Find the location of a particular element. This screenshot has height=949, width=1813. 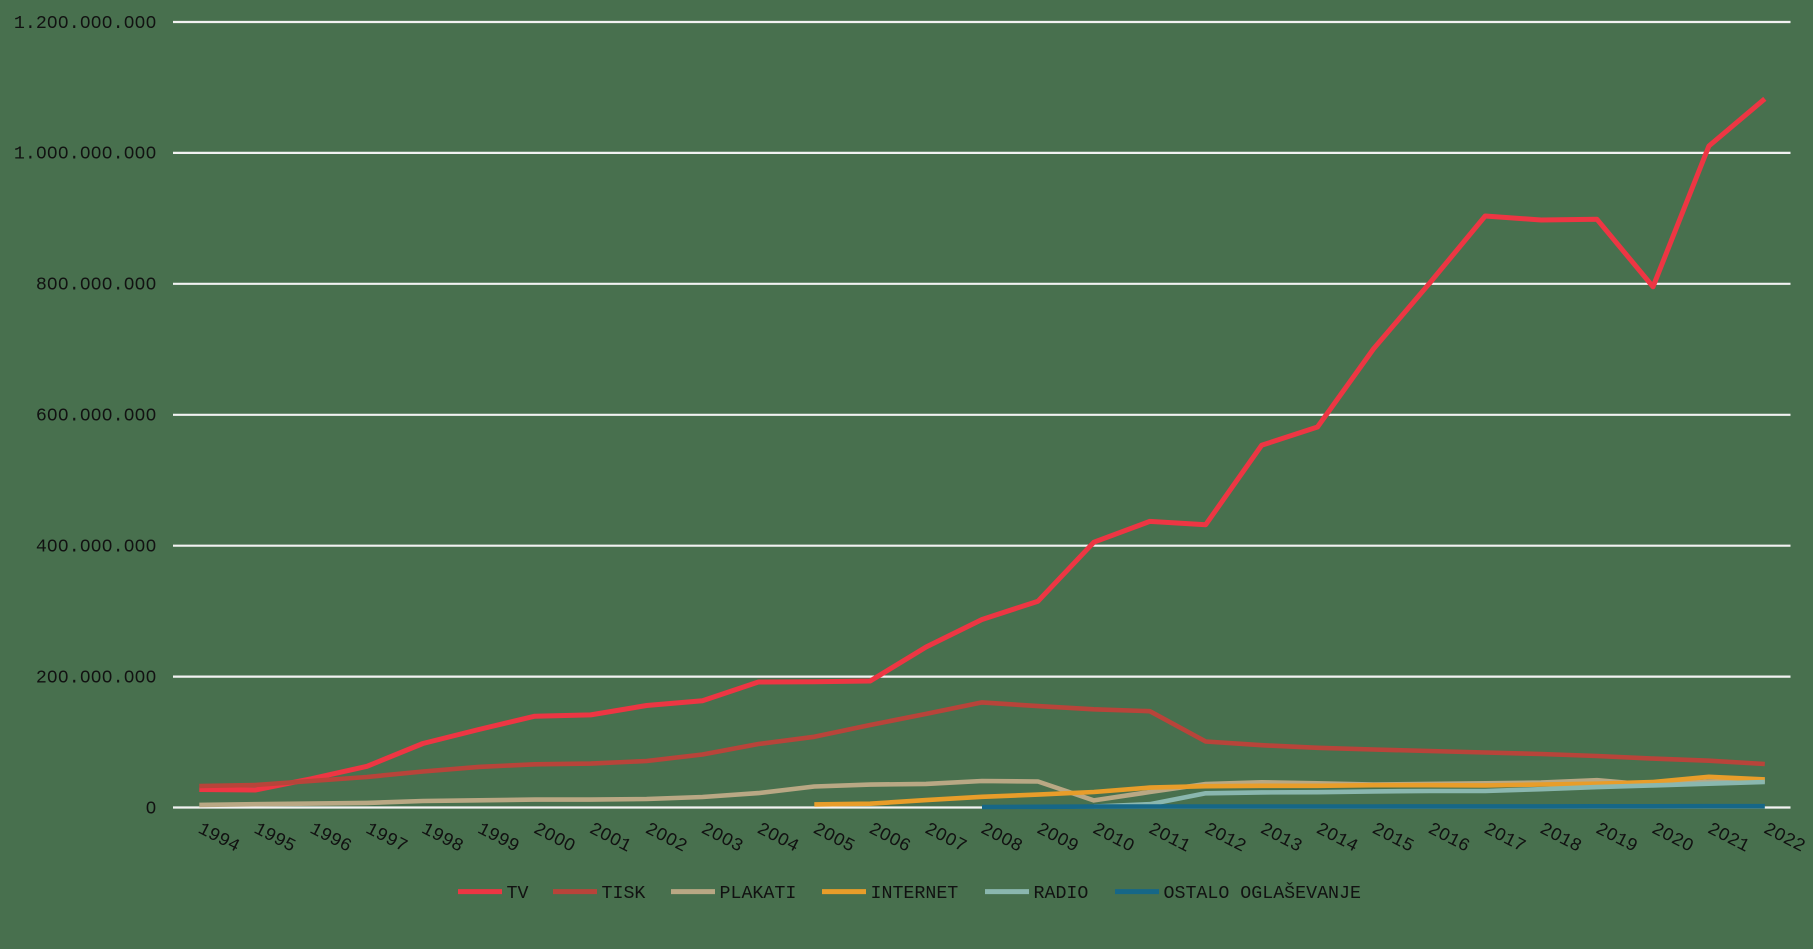

svg-text: OSTALO OGLAŠEVANJE is located at coordinates (1262, 893).